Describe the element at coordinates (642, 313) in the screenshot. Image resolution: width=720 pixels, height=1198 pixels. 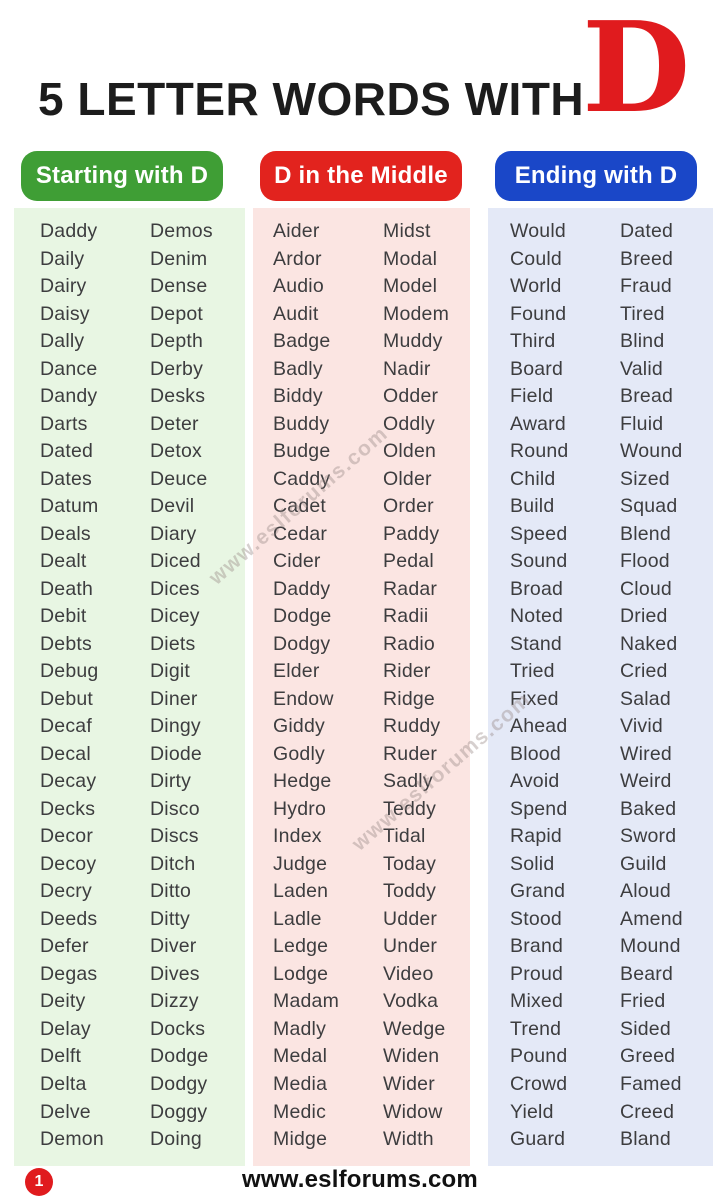
I see `word-item: Tired` at that location.